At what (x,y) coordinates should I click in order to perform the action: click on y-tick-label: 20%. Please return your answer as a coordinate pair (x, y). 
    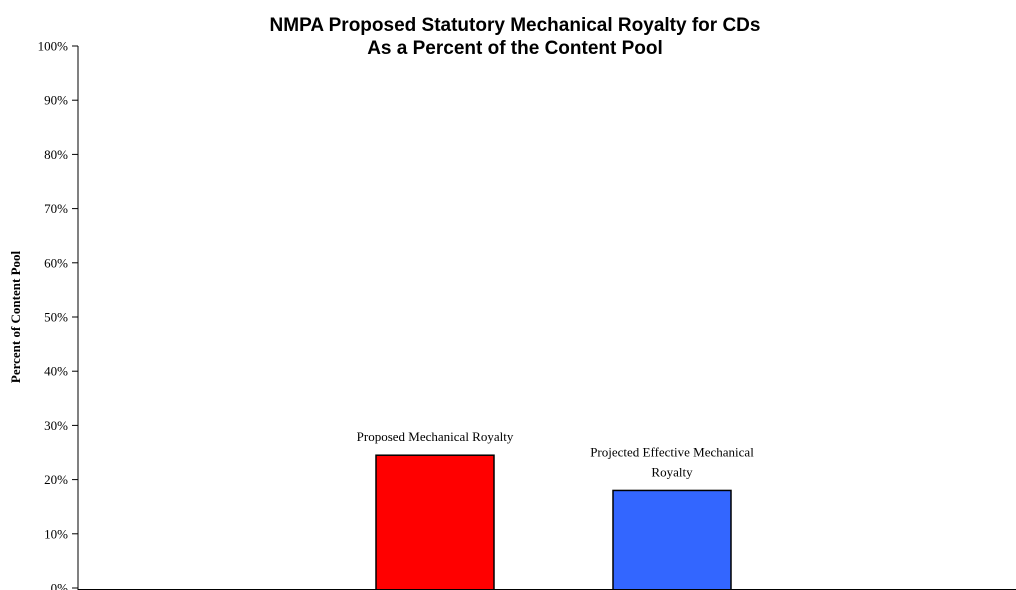
    Looking at the image, I should click on (56, 479).